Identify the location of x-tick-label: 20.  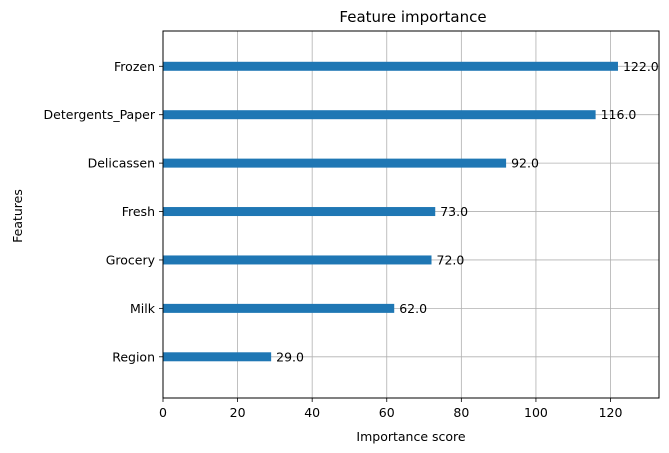
(238, 412).